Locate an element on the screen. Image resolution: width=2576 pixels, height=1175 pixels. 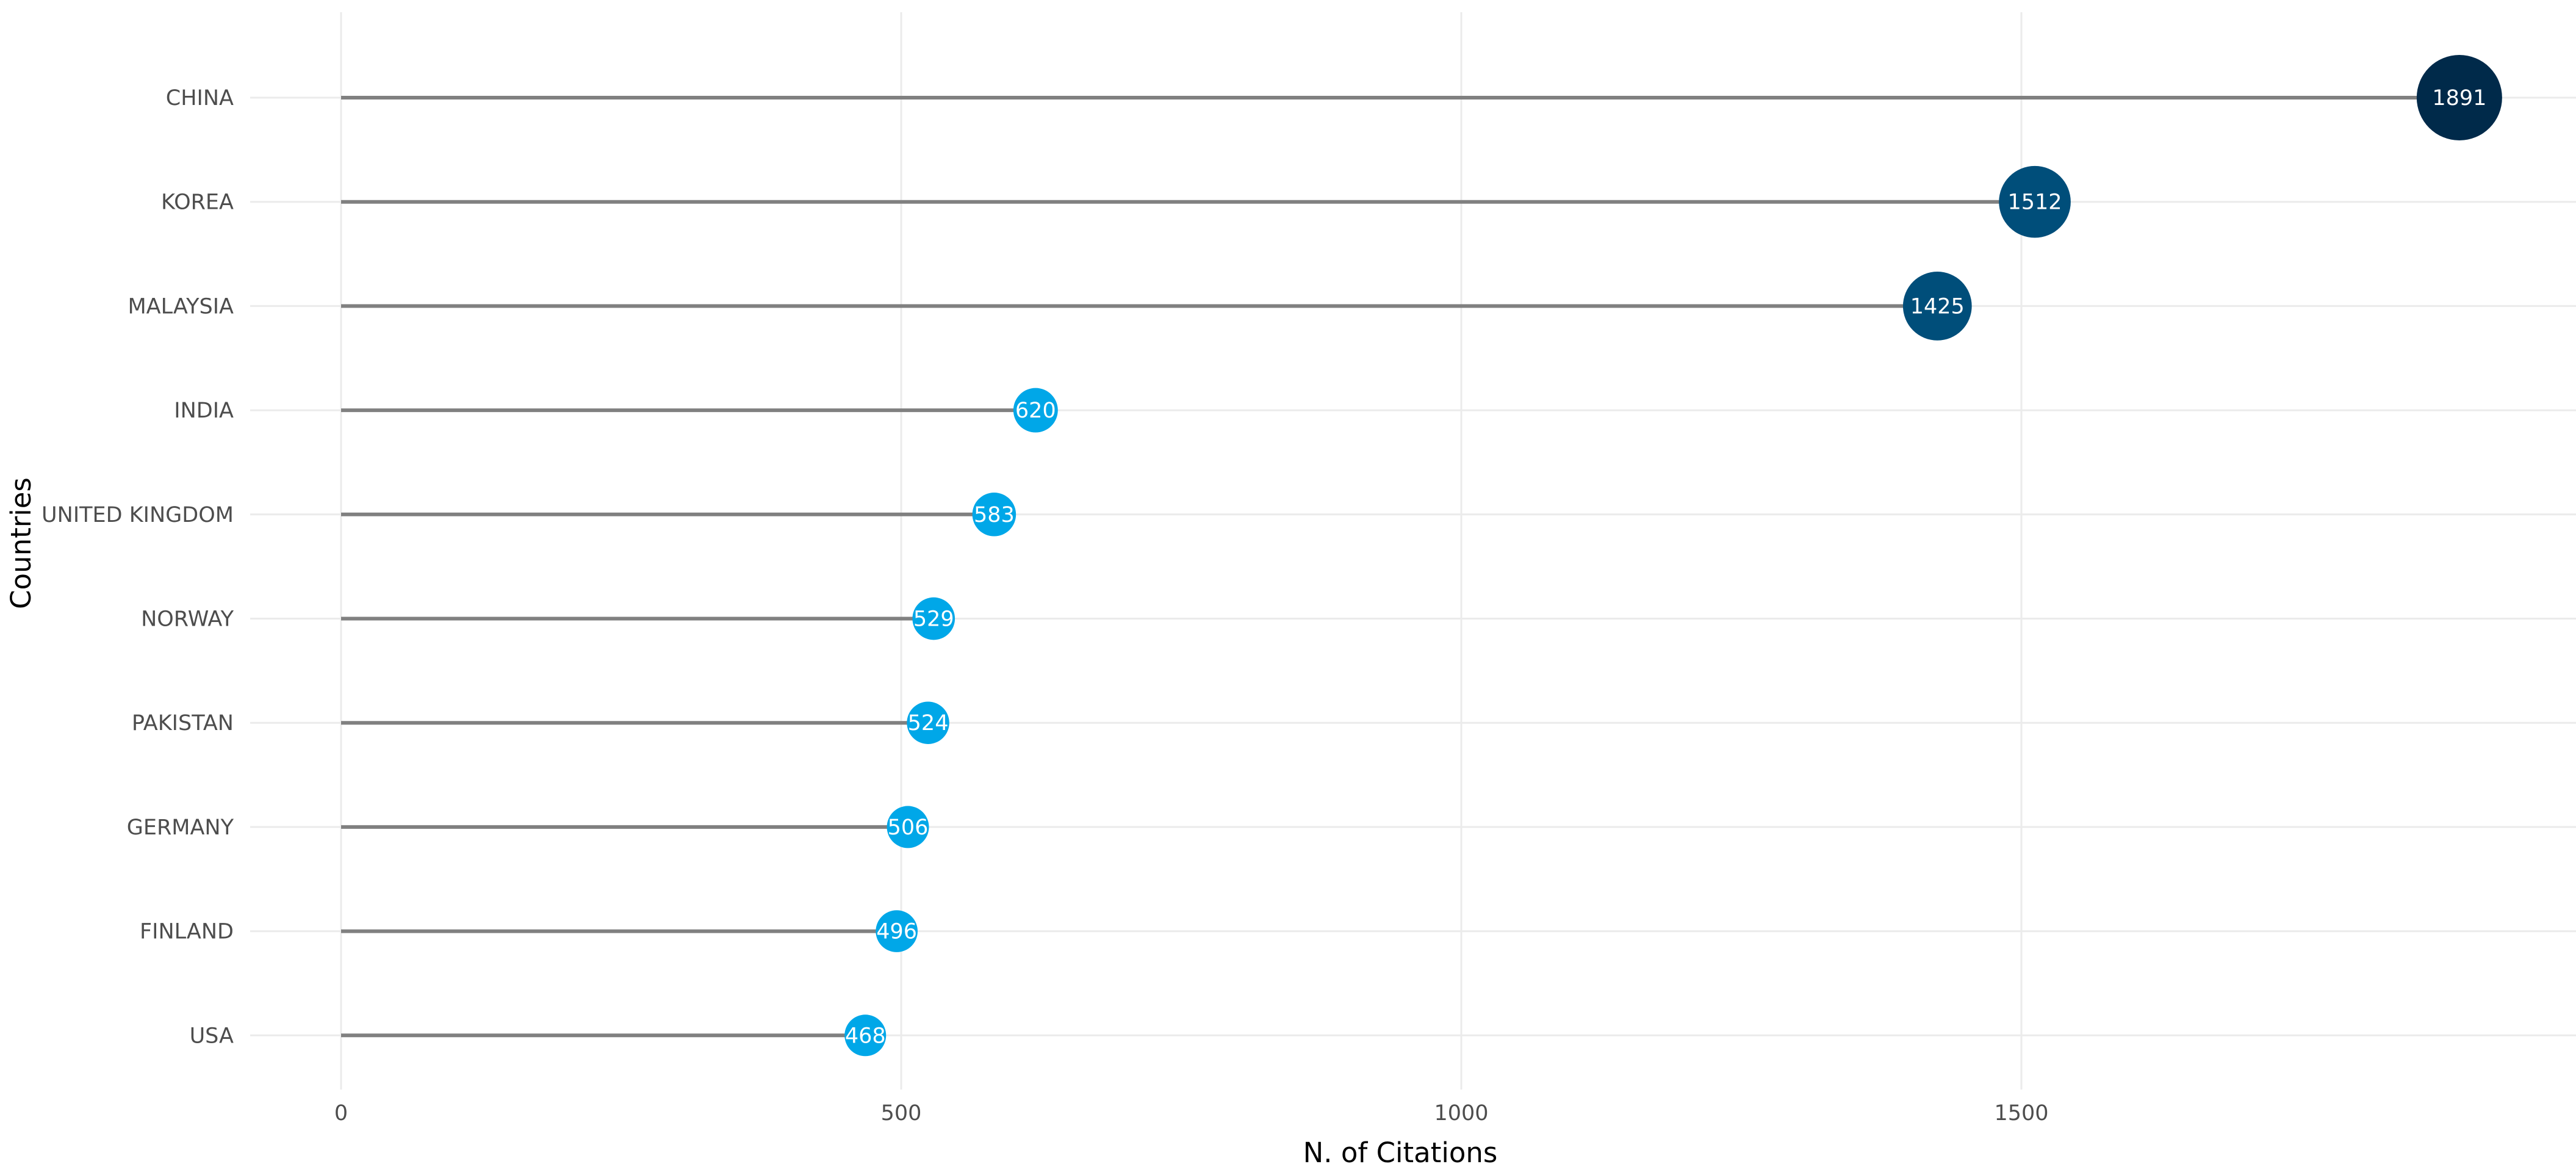
category-label: MALAYSIA is located at coordinates (181, 306).